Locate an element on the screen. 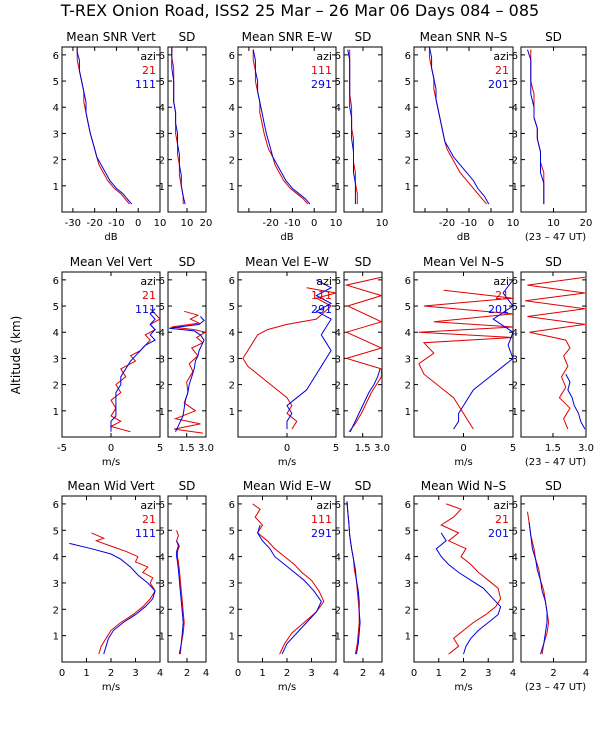 The height and width of the screenshot is (750, 600). wid-vert-sd-xtick-label: 2 is located at coordinates (187, 673).